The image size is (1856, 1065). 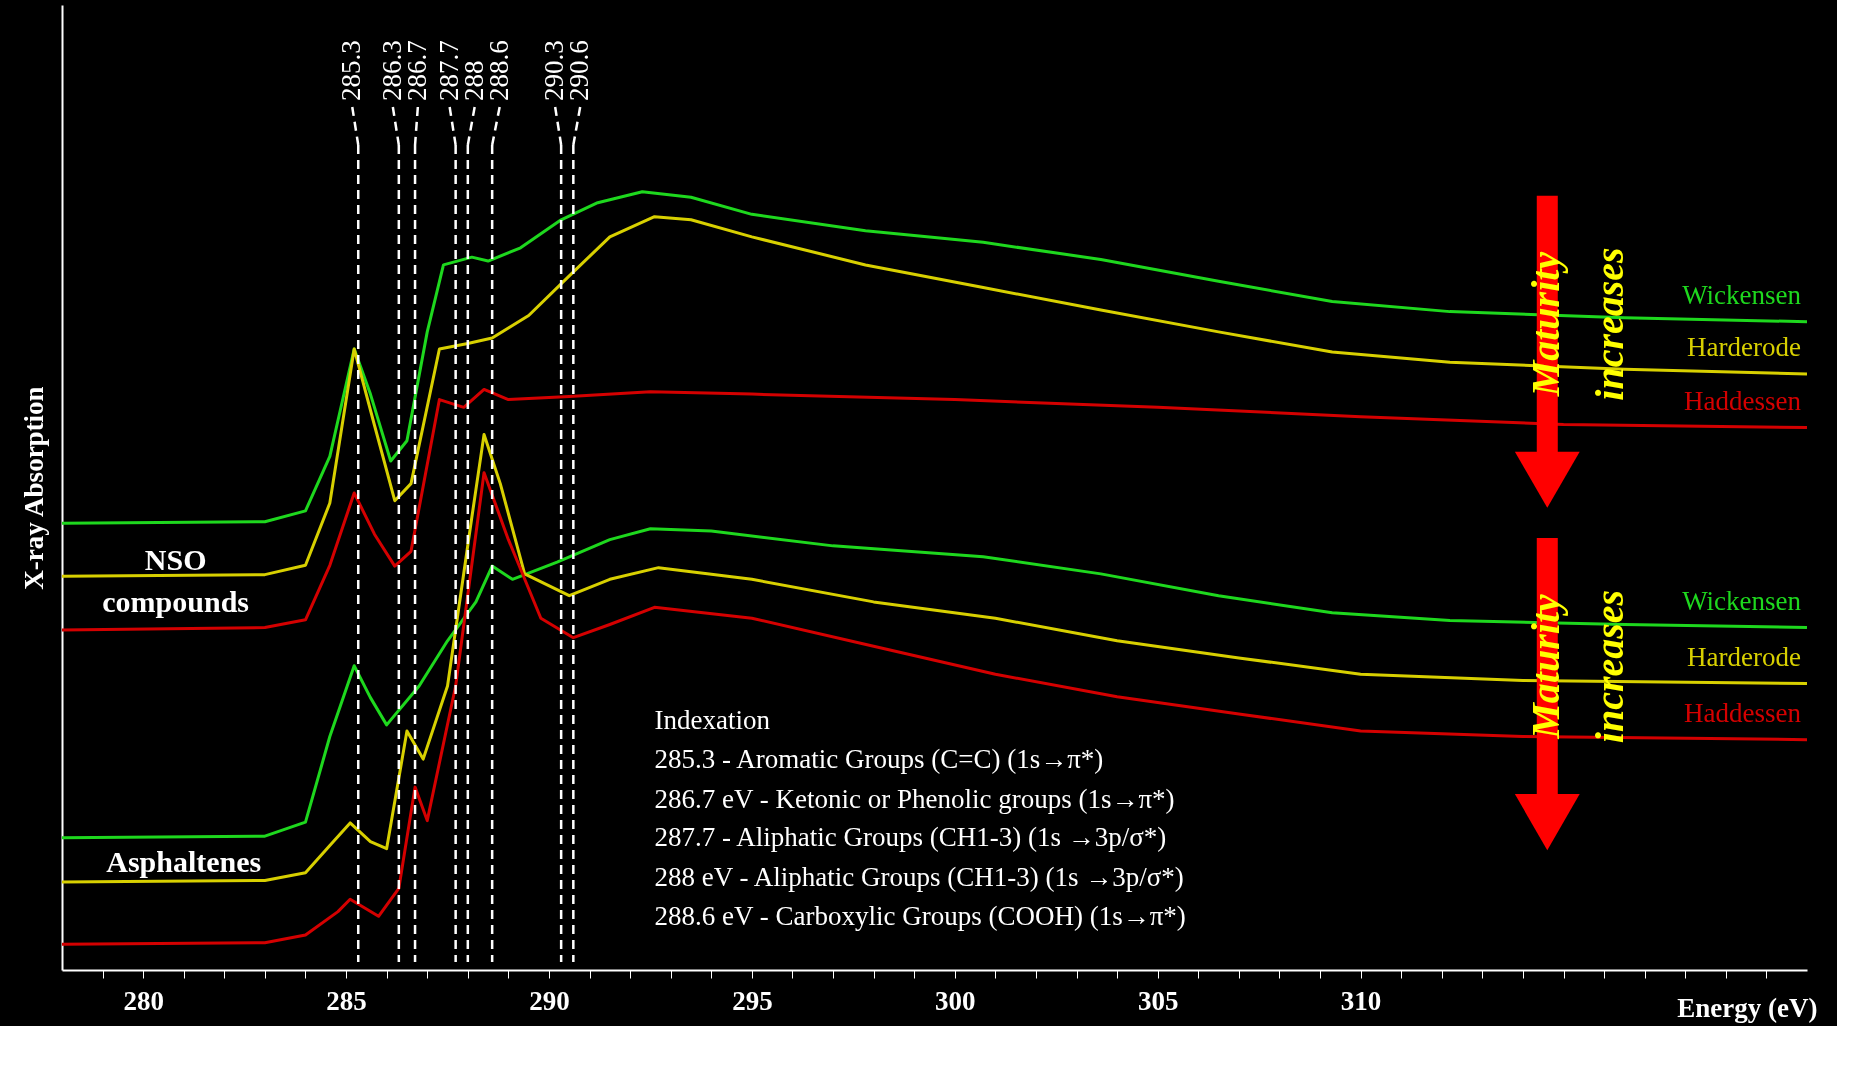 What do you see at coordinates (955, 1000) in the screenshot?
I see `x-tick-label: 300` at bounding box center [955, 1000].